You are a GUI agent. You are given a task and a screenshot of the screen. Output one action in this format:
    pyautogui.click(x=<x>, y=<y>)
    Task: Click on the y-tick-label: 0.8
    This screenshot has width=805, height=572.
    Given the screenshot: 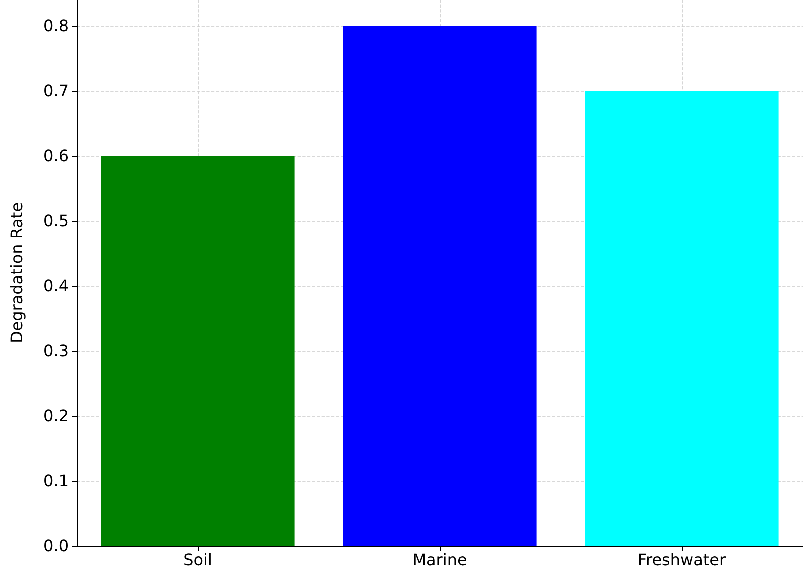 What is the action you would take?
    pyautogui.click(x=56, y=26)
    